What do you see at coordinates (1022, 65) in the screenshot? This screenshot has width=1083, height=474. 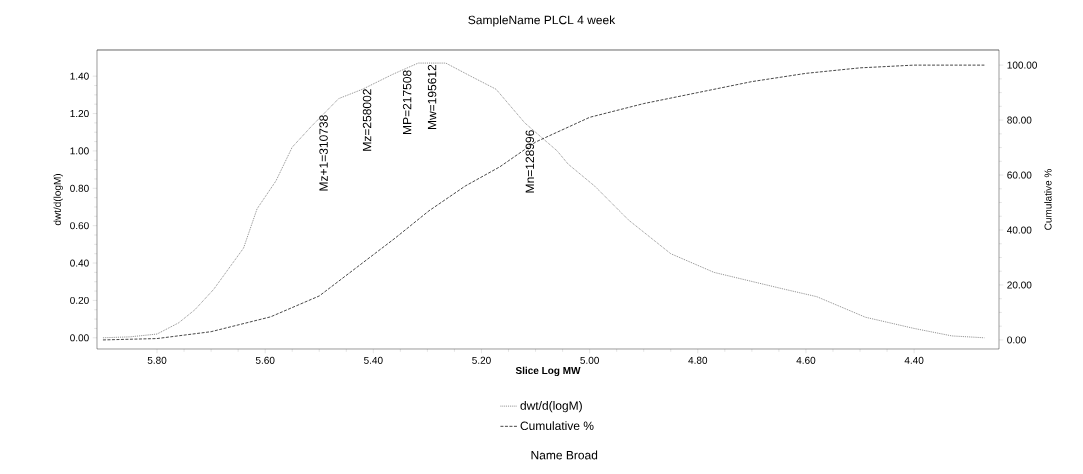 I see `y2-tick-label: 100.00` at bounding box center [1022, 65].